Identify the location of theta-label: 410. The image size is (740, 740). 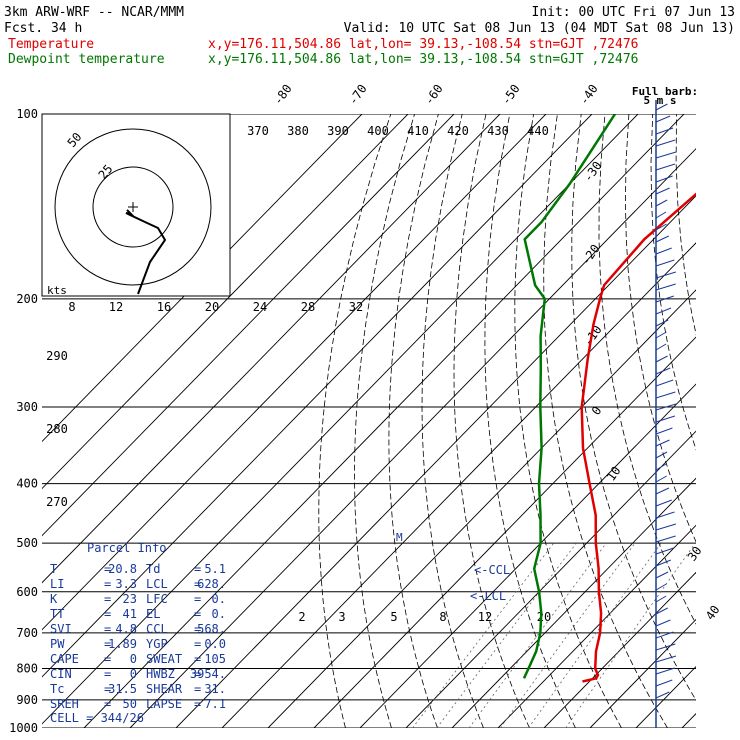
(418, 131).